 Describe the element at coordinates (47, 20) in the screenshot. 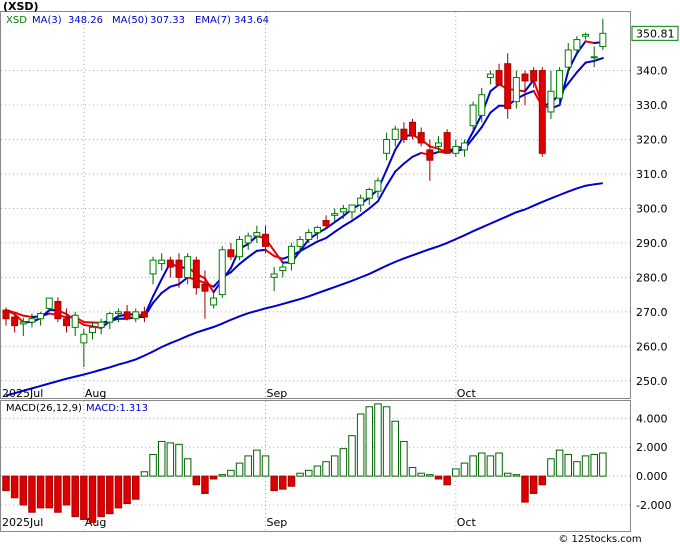

I see `legend-ma3-label: MA(3)` at that location.